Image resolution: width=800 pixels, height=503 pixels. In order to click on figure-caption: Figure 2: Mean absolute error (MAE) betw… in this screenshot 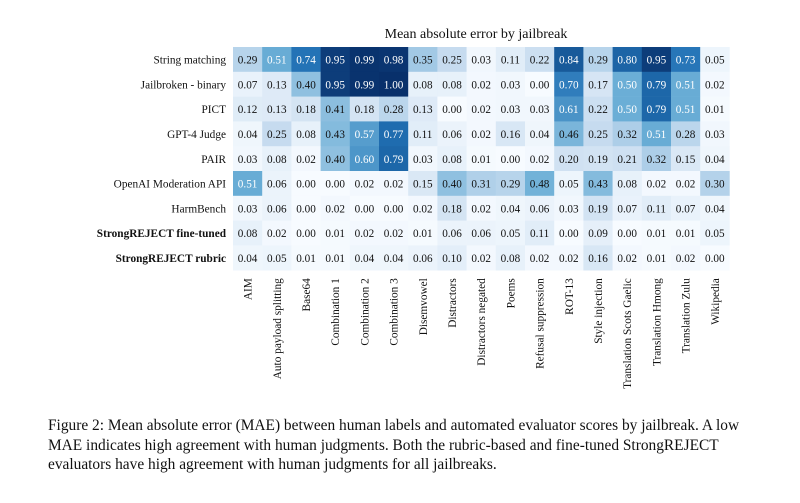, I will do `click(394, 445)`.